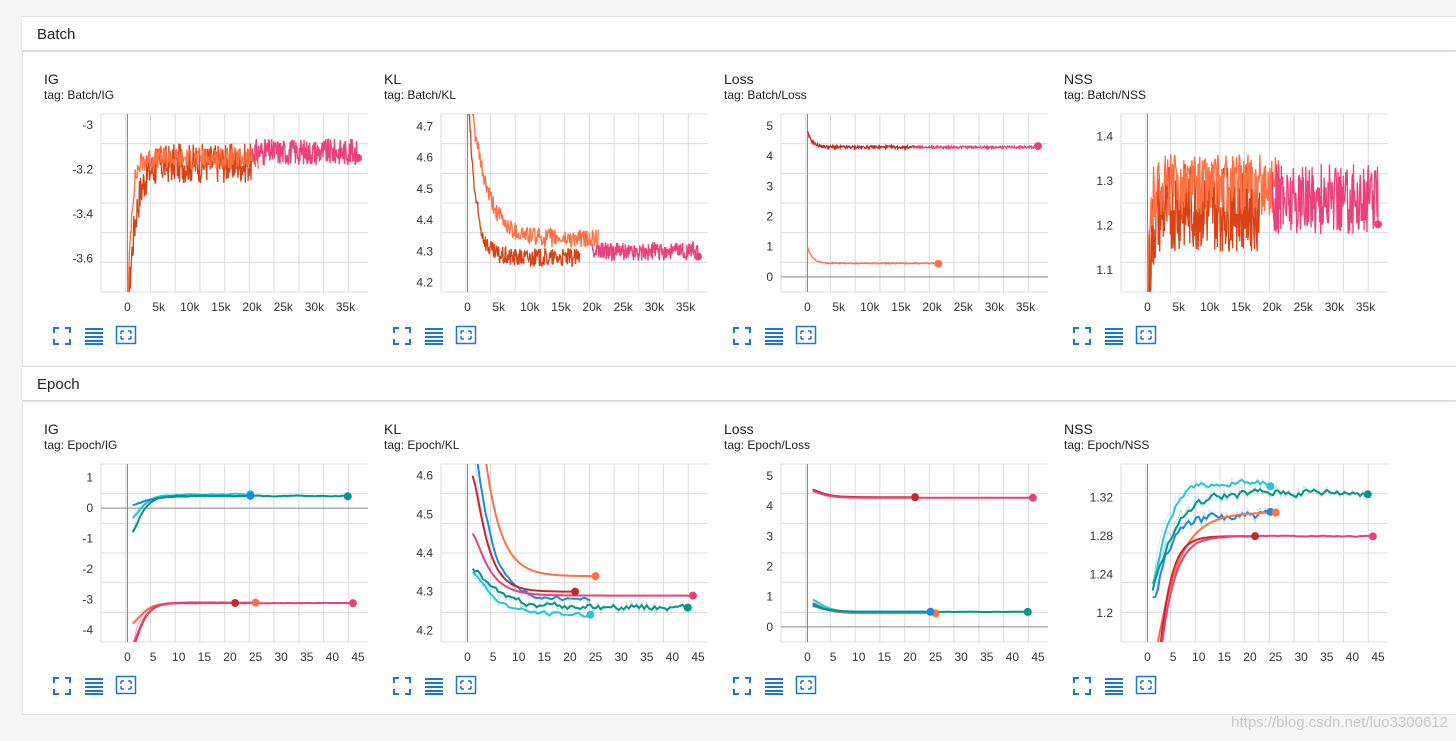 This screenshot has width=1456, height=741. I want to click on chart-title: KL, so click(393, 79).